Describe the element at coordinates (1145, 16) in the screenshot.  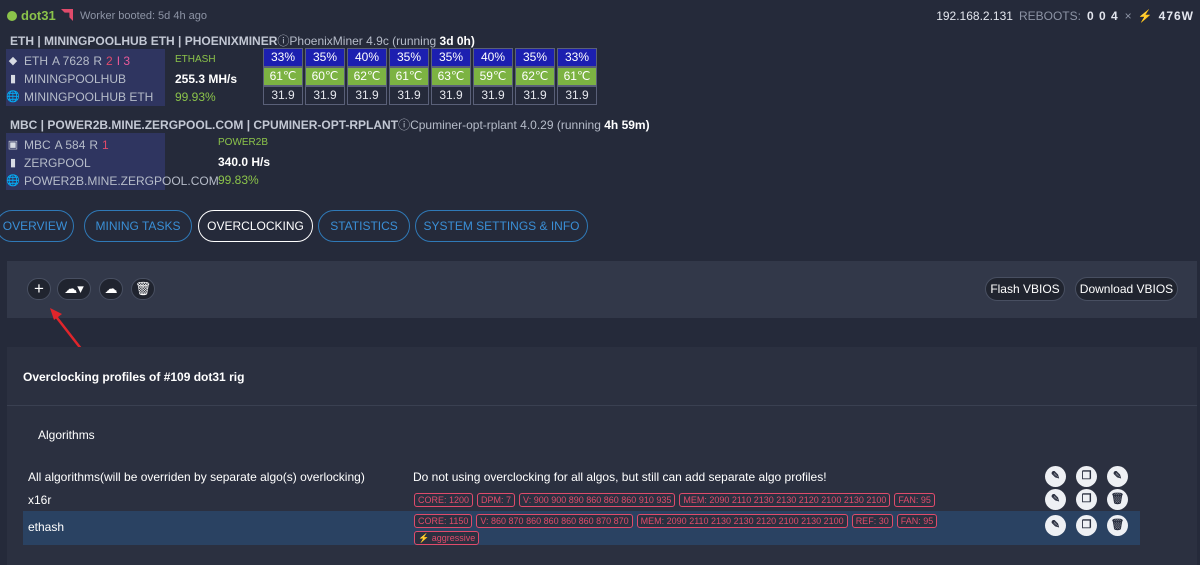
I see `power-icon: ⚡` at that location.